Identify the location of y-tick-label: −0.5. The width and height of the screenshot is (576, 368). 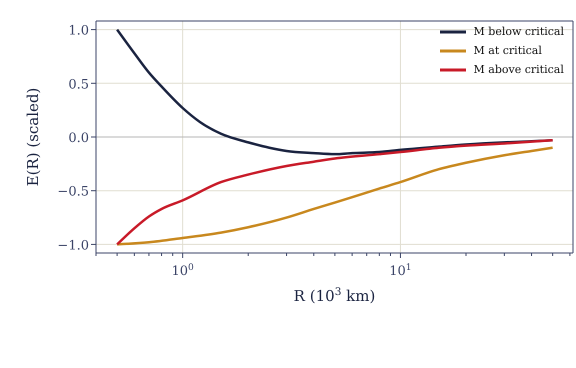
(73, 192).